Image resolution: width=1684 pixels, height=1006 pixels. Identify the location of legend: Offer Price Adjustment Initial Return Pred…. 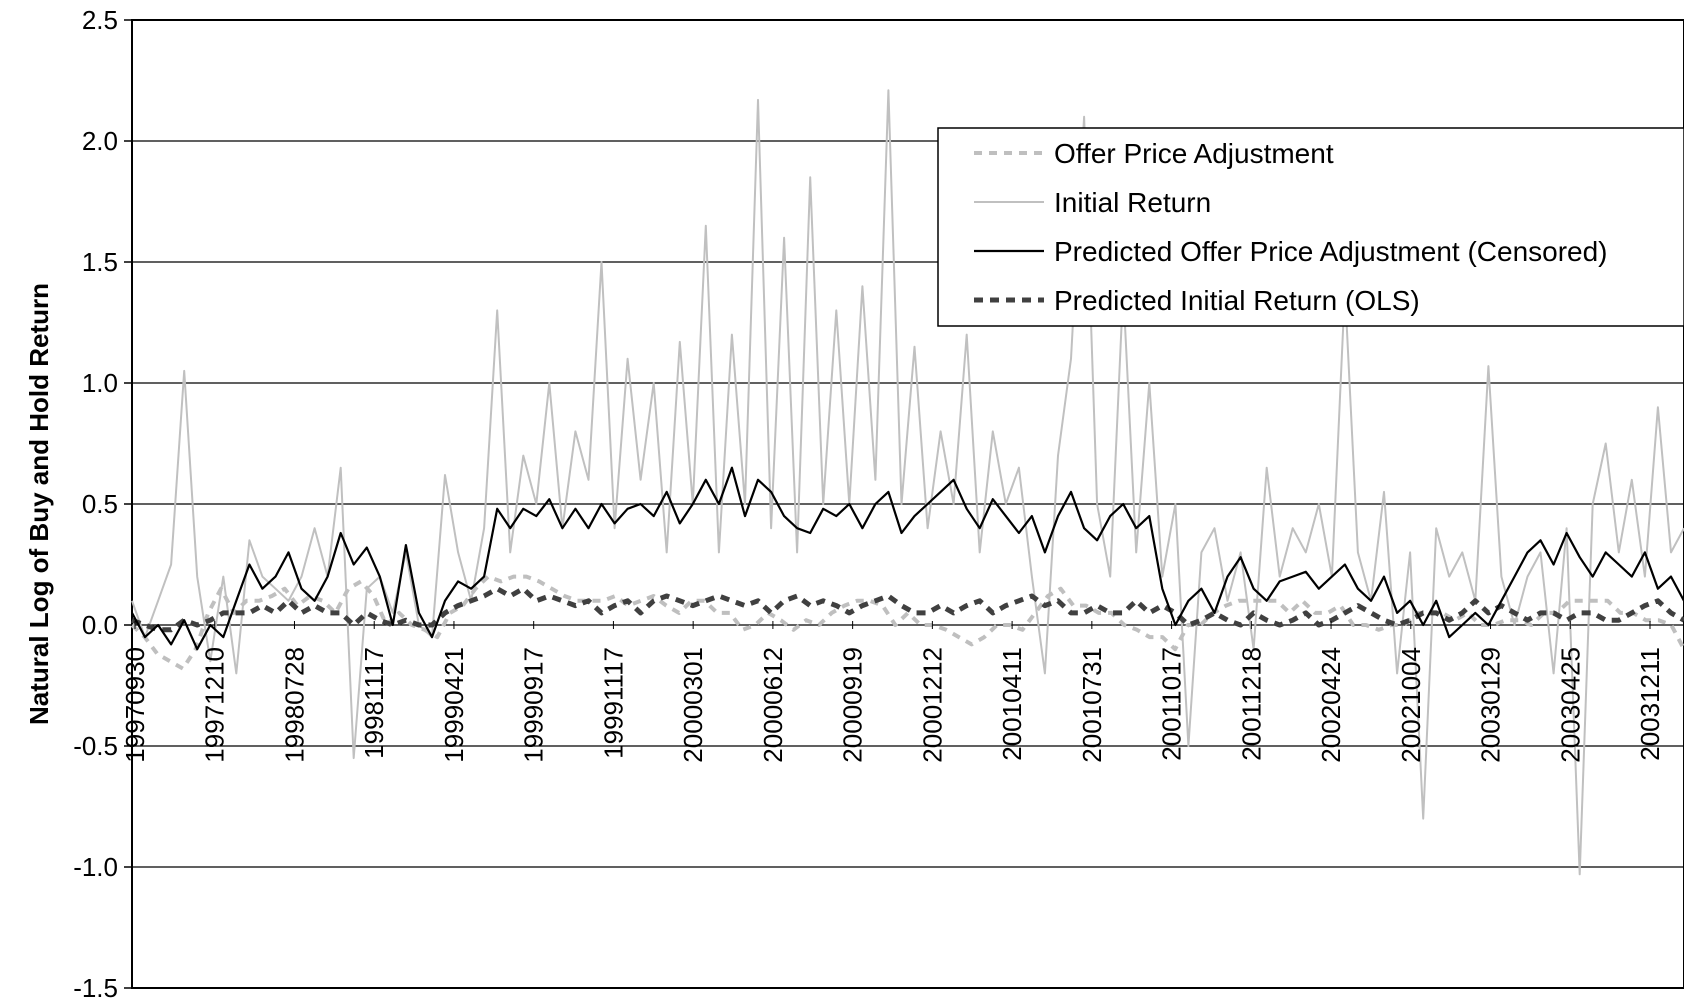
(1310, 227).